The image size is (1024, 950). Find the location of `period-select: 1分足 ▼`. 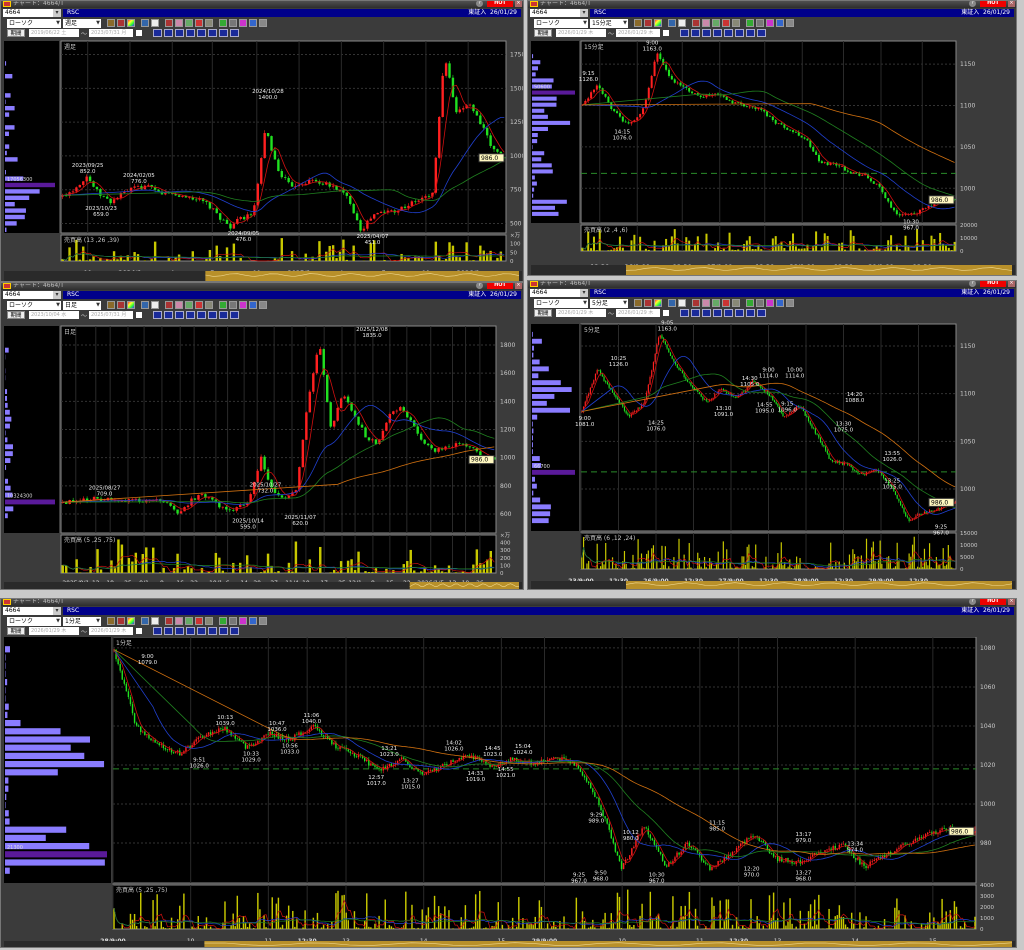

period-select: 1分足 ▼ is located at coordinates (82, 621).